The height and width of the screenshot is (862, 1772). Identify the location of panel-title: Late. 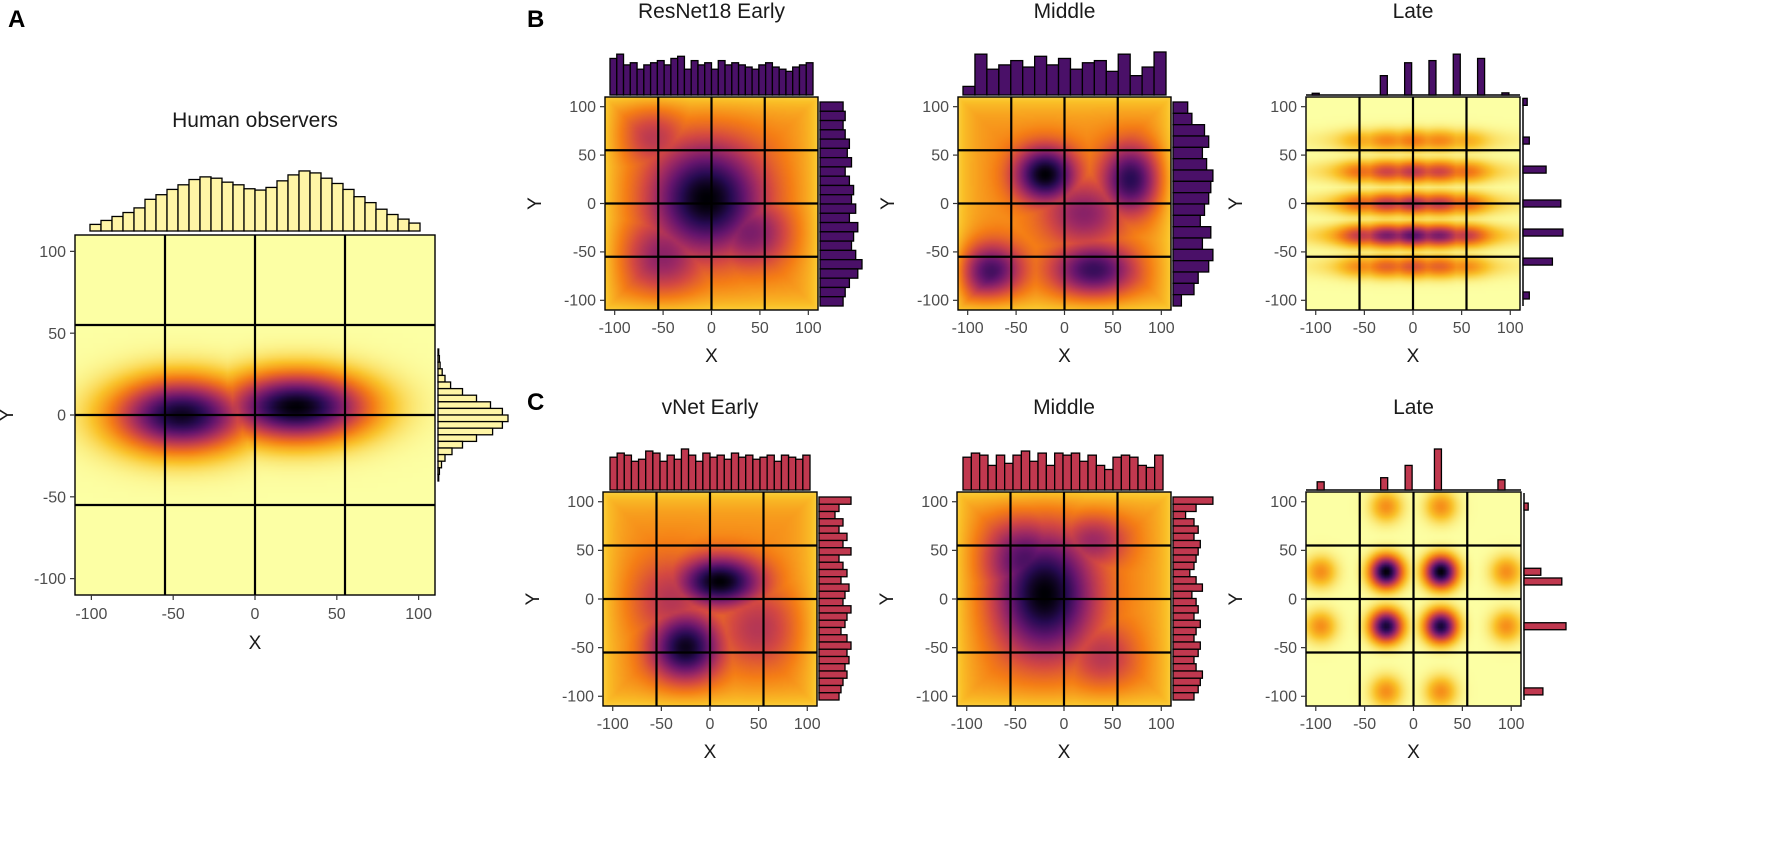
(1413, 11).